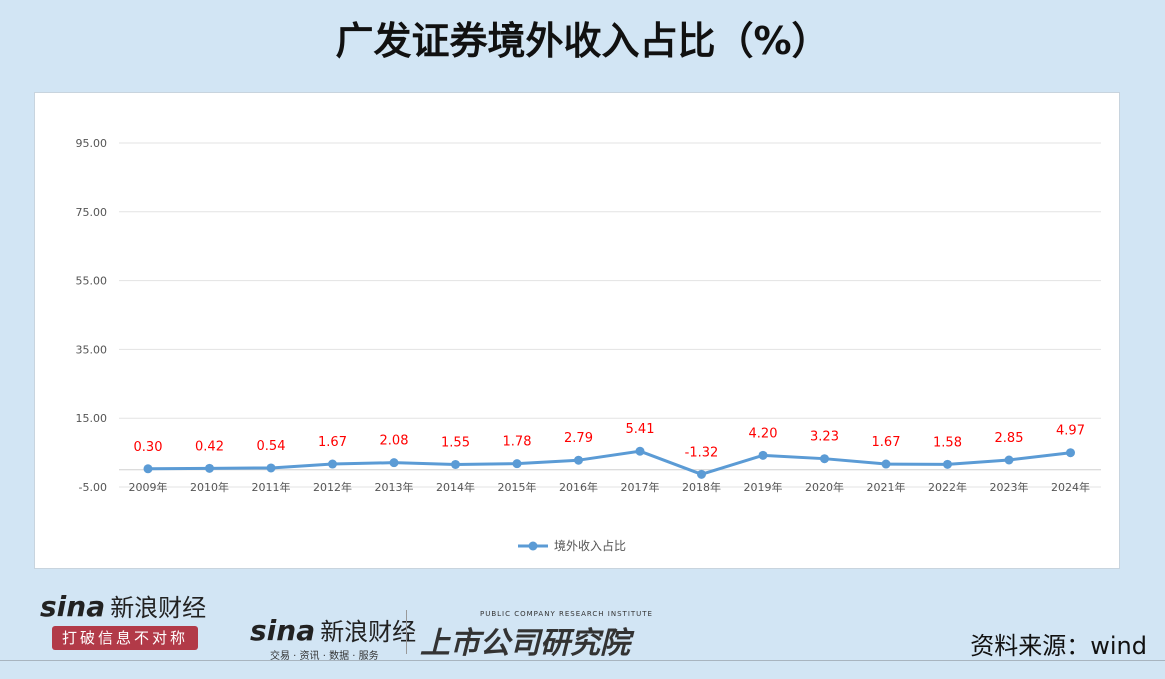 The image size is (1165, 679). What do you see at coordinates (92, 143) in the screenshot?
I see `y-tick-label: 95.00` at bounding box center [92, 143].